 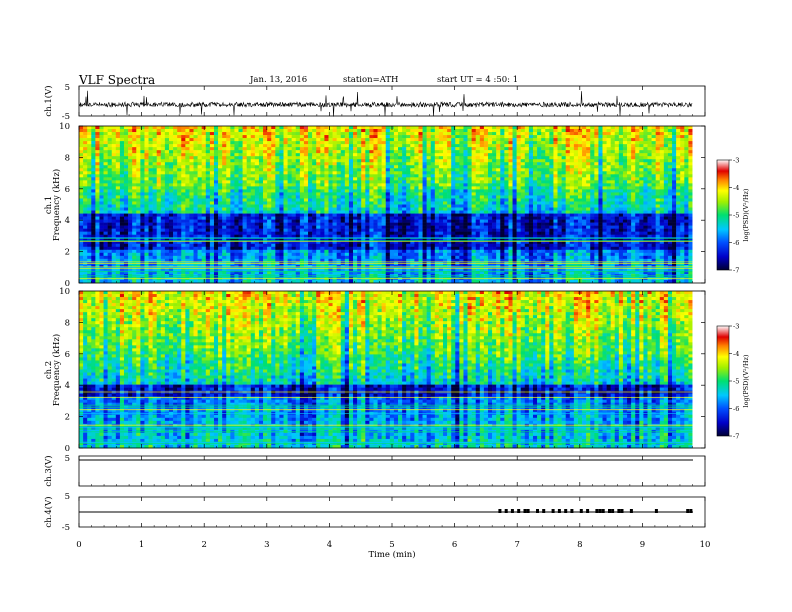 I want to click on ch1-waveform-panel: 5 -5 ch.1(V), so click(x=374, y=102).